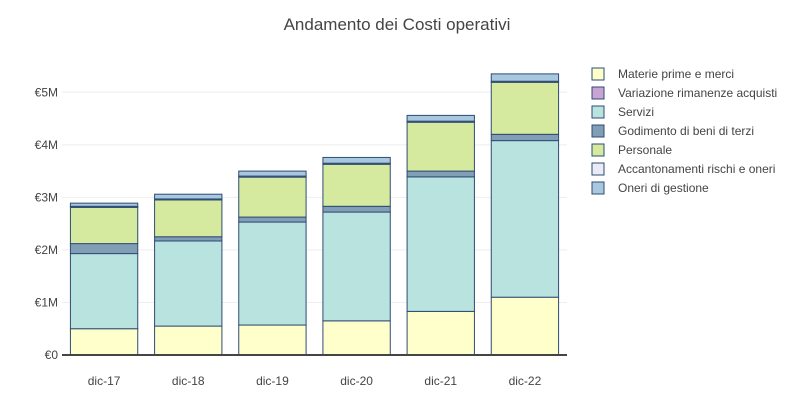 The width and height of the screenshot is (793, 405). I want to click on y-tick-label: €1M, so click(46, 302).